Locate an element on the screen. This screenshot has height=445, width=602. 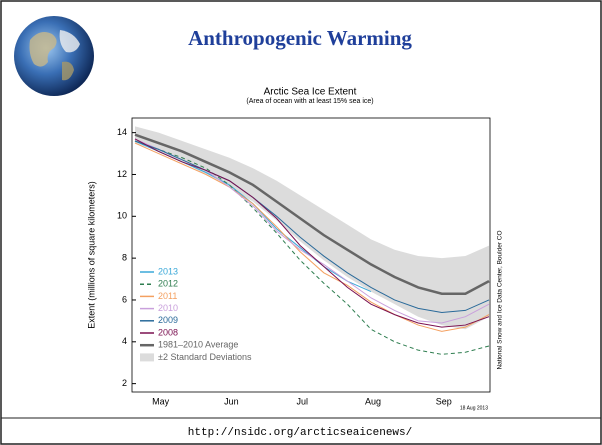
source-url: http://nsidc.org/arcticseaicenews/ is located at coordinates (300, 433).